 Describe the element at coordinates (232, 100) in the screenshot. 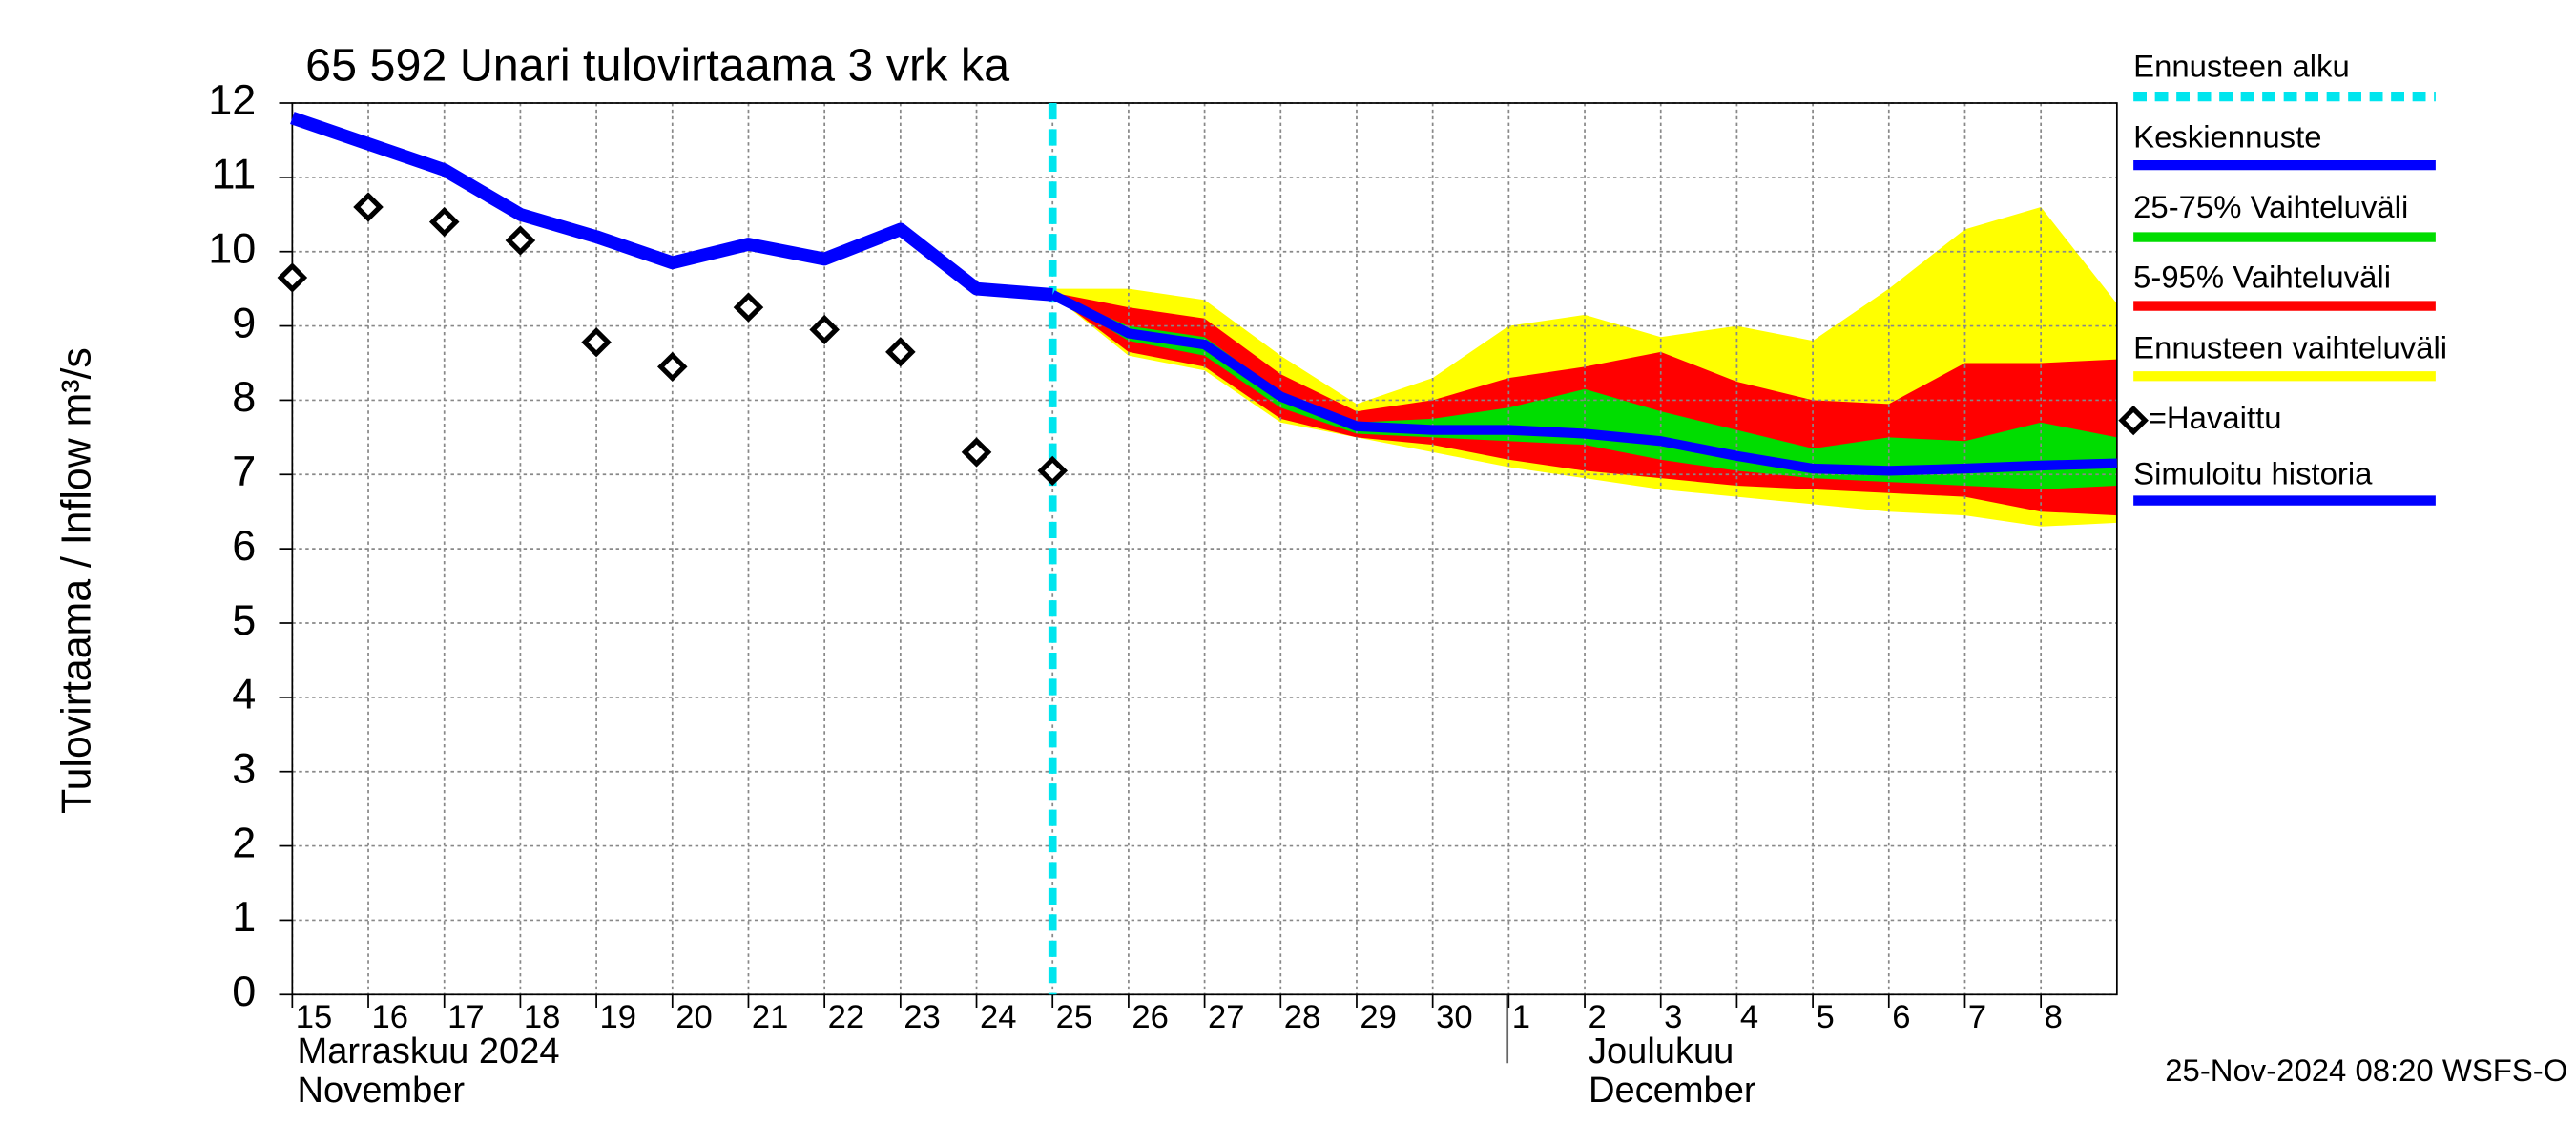

I see `y-tick-label: 12` at that location.